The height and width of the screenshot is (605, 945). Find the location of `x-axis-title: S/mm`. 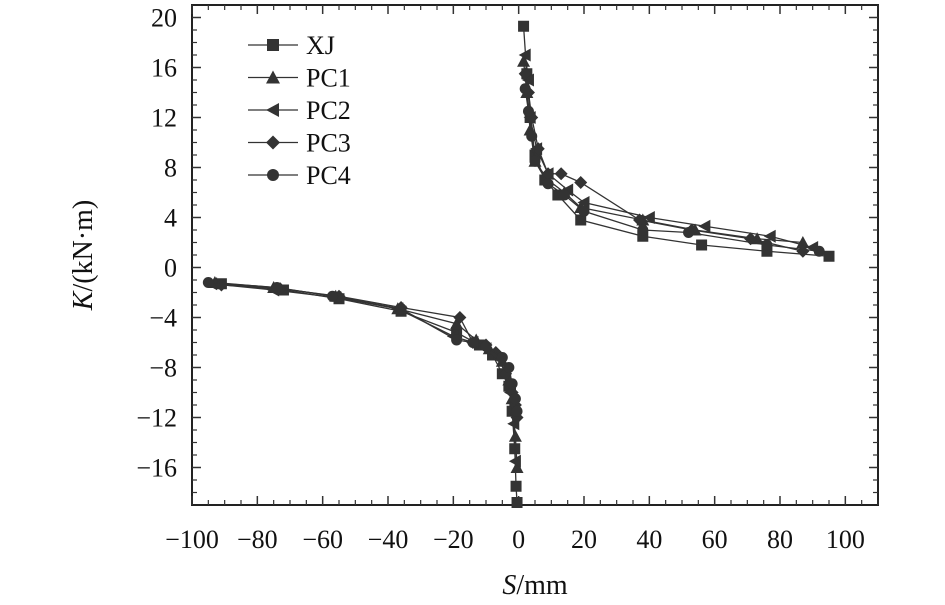

x-axis-title: S/mm is located at coordinates (535, 585).